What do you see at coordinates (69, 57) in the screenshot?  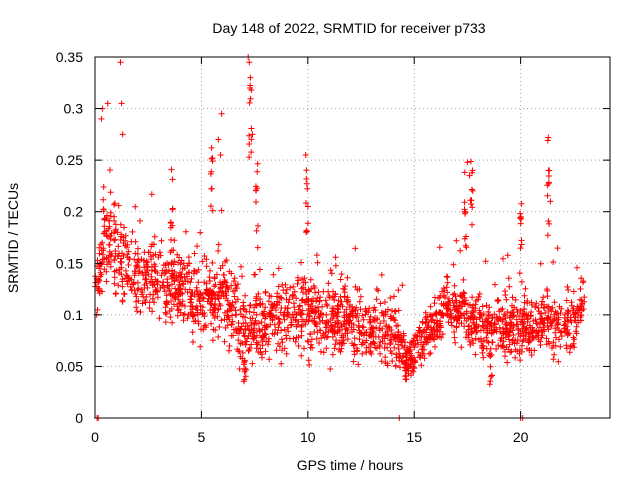 I see `y-tick-label: 0.35` at bounding box center [69, 57].